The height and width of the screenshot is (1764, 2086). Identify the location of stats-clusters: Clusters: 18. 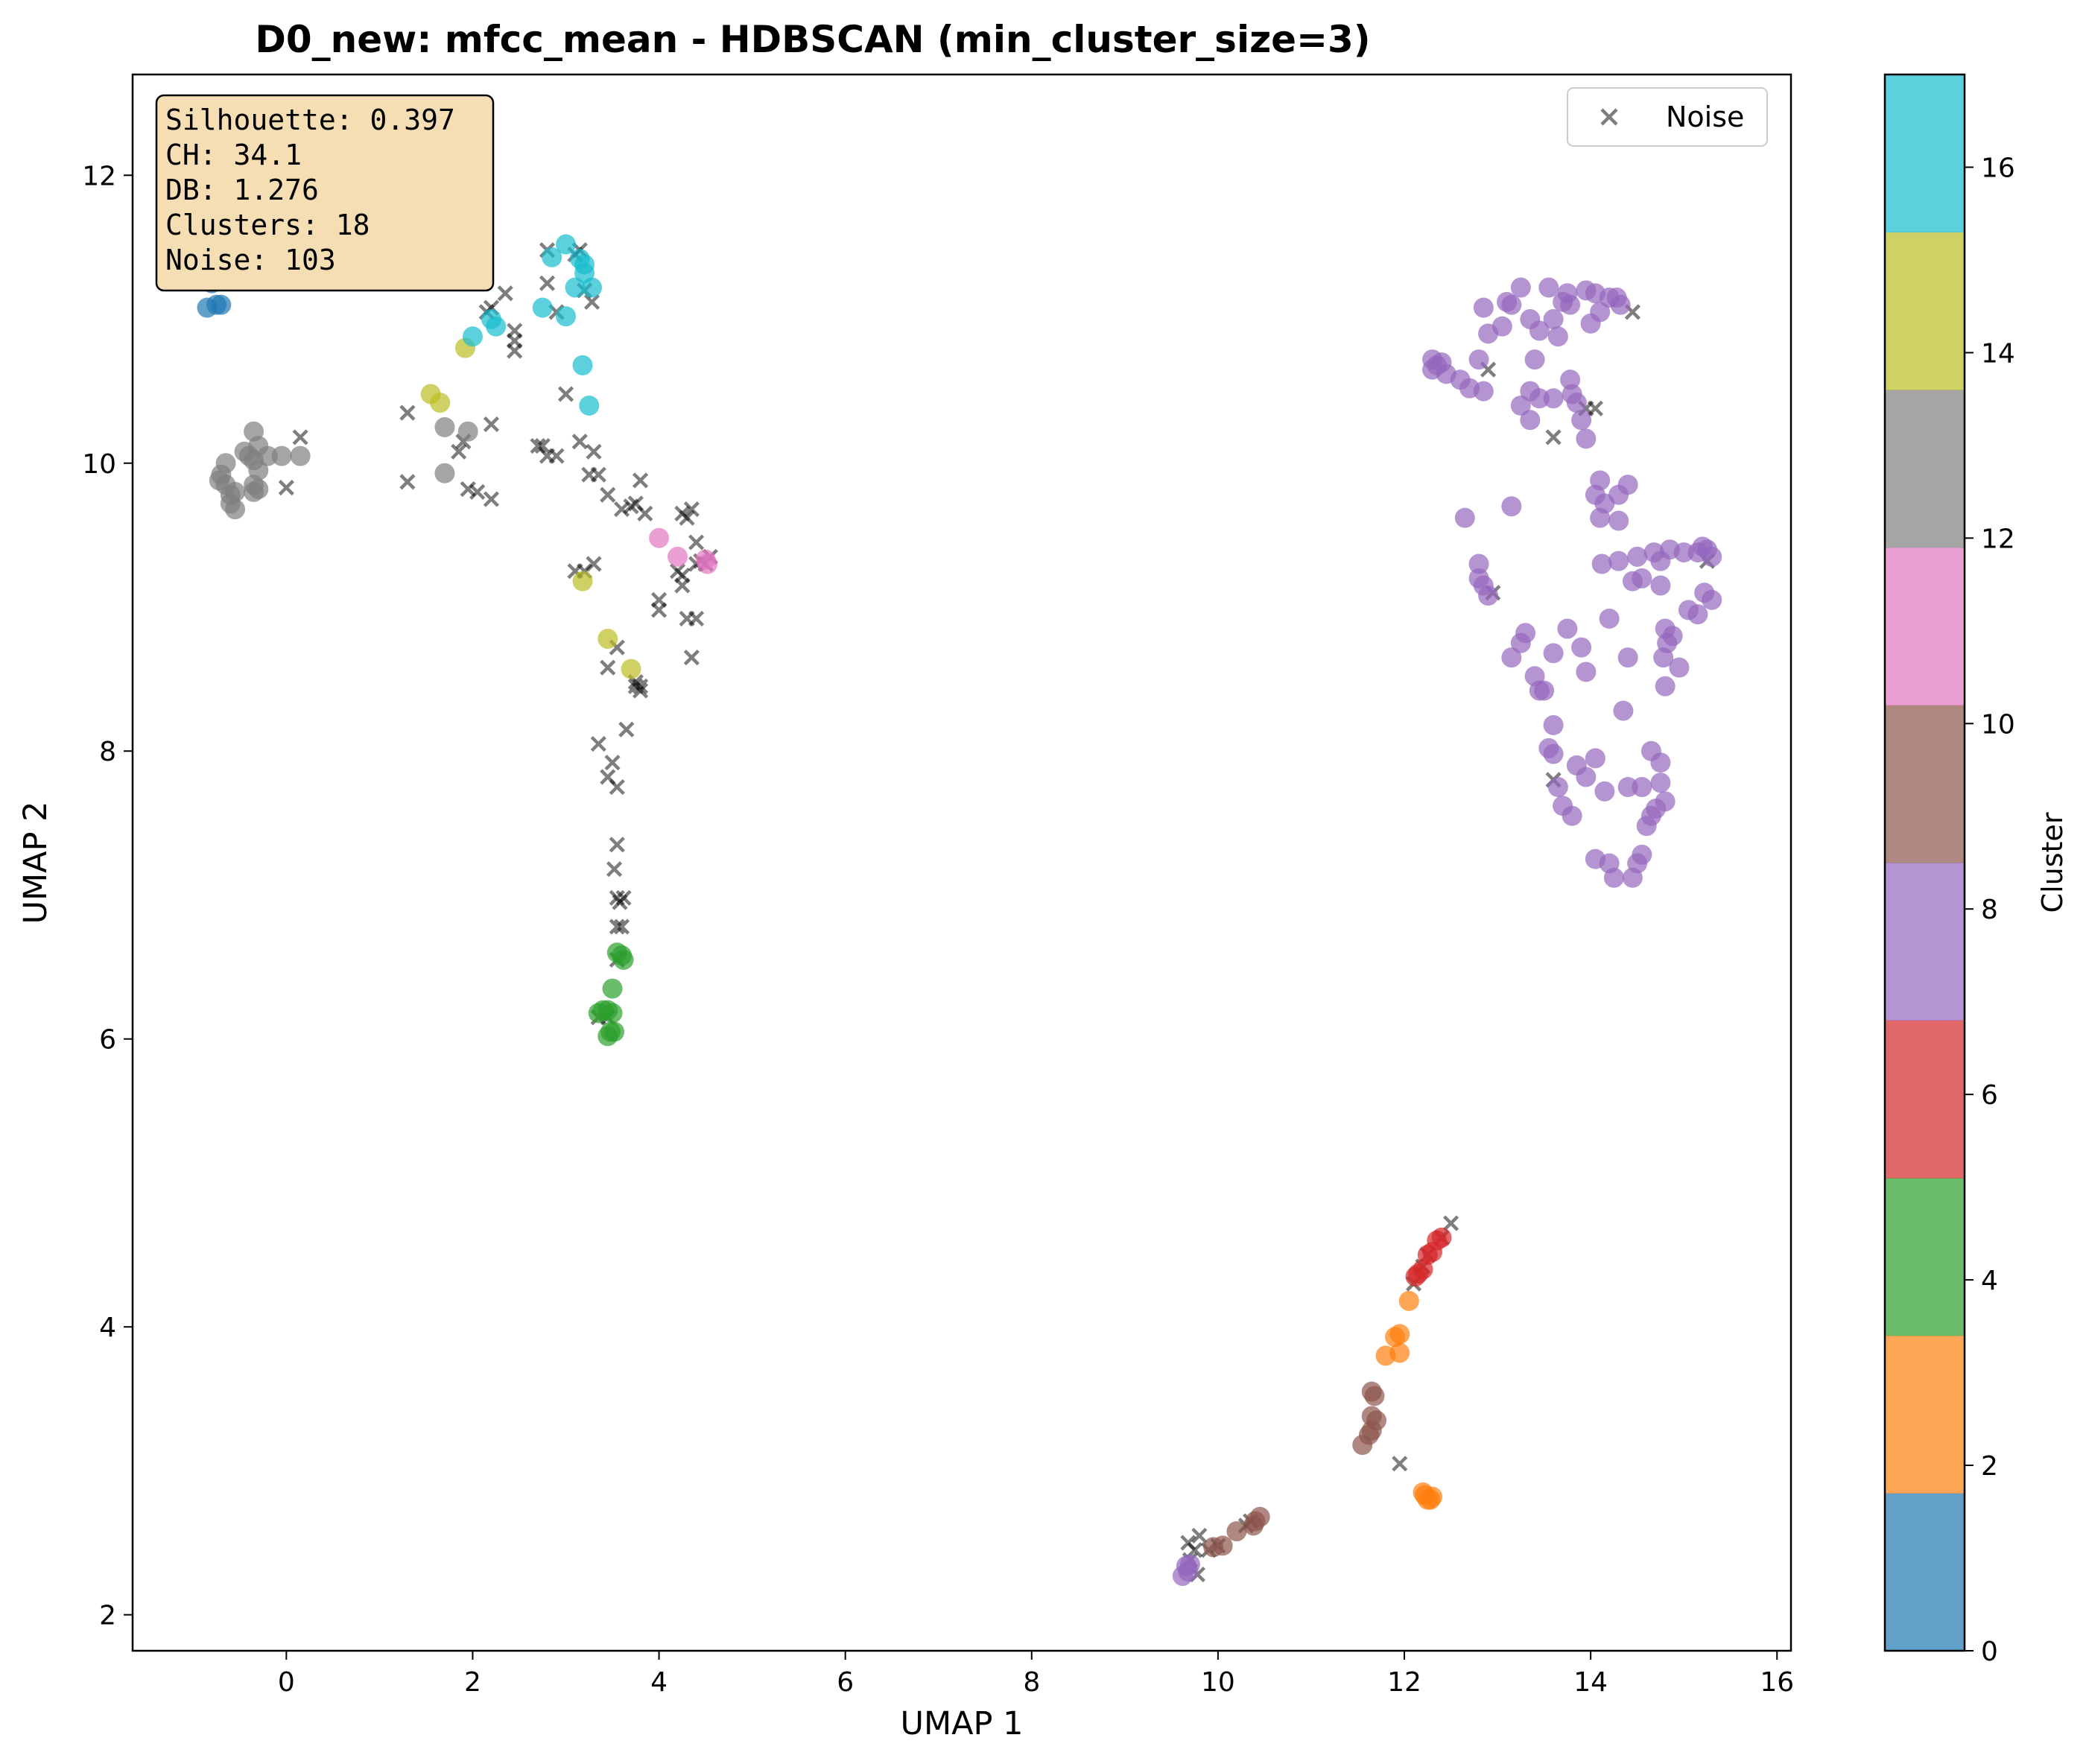
(267, 225).